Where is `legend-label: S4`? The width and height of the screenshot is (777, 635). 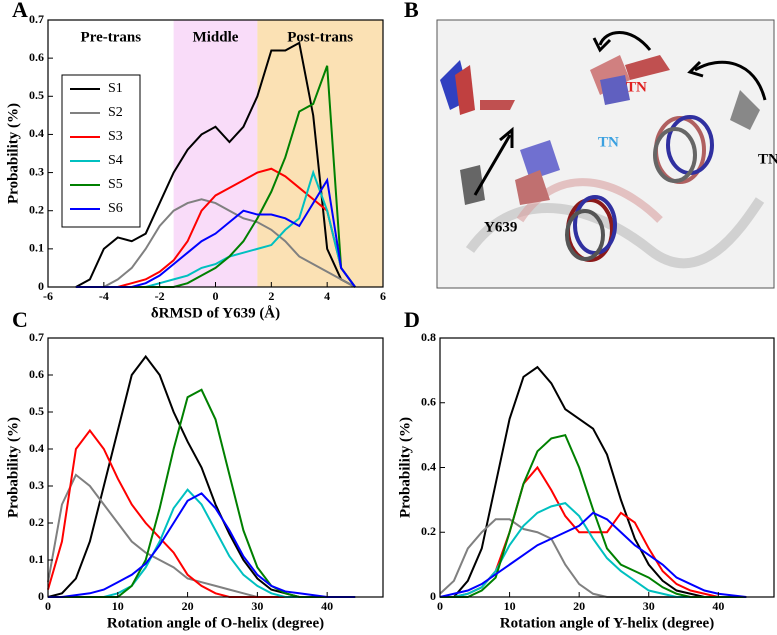
legend-label: S4 is located at coordinates (115, 160).